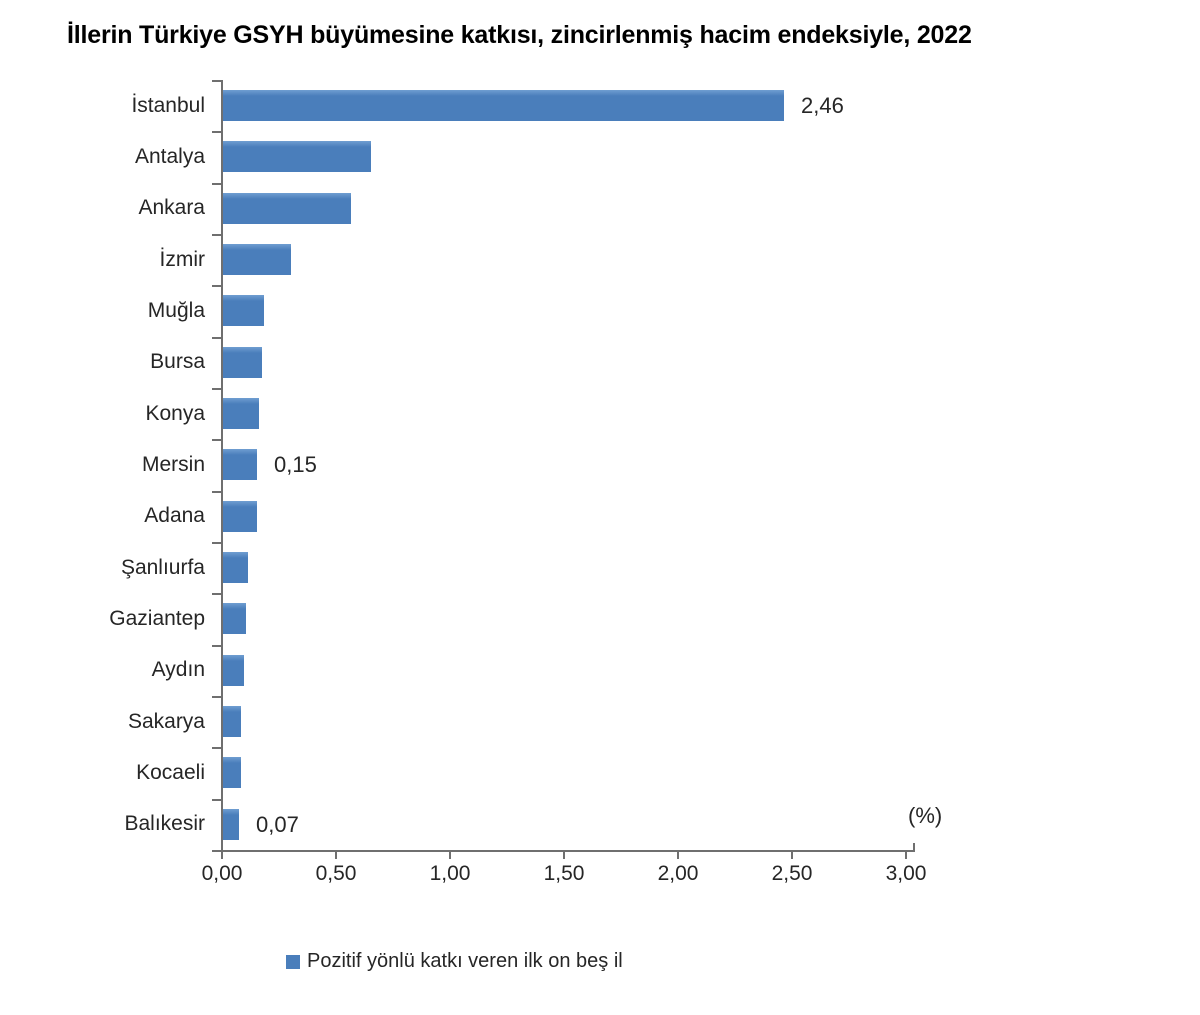 The image size is (1200, 1015). Describe the element at coordinates (822, 105) in the screenshot. I see `bar-value-label: 2,46` at that location.